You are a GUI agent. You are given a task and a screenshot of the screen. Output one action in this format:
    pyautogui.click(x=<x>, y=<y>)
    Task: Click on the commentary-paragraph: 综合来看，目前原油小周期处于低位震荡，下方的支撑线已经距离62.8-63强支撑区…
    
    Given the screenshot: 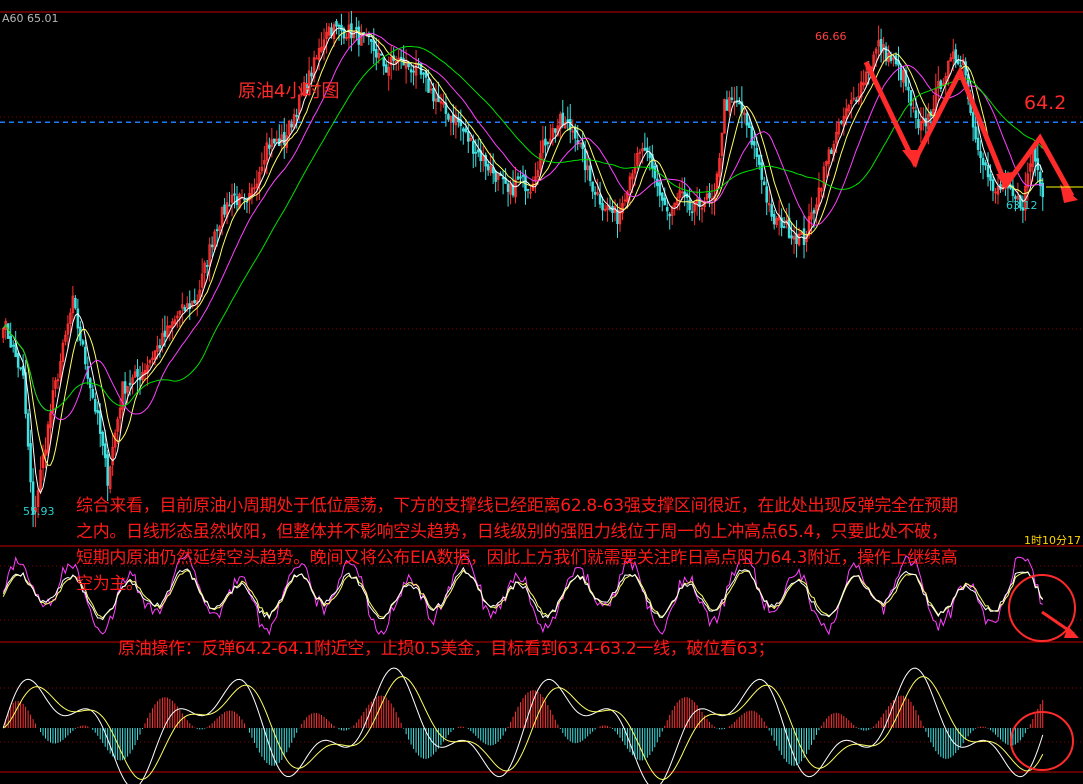 What is the action you would take?
    pyautogui.click(x=517, y=545)
    